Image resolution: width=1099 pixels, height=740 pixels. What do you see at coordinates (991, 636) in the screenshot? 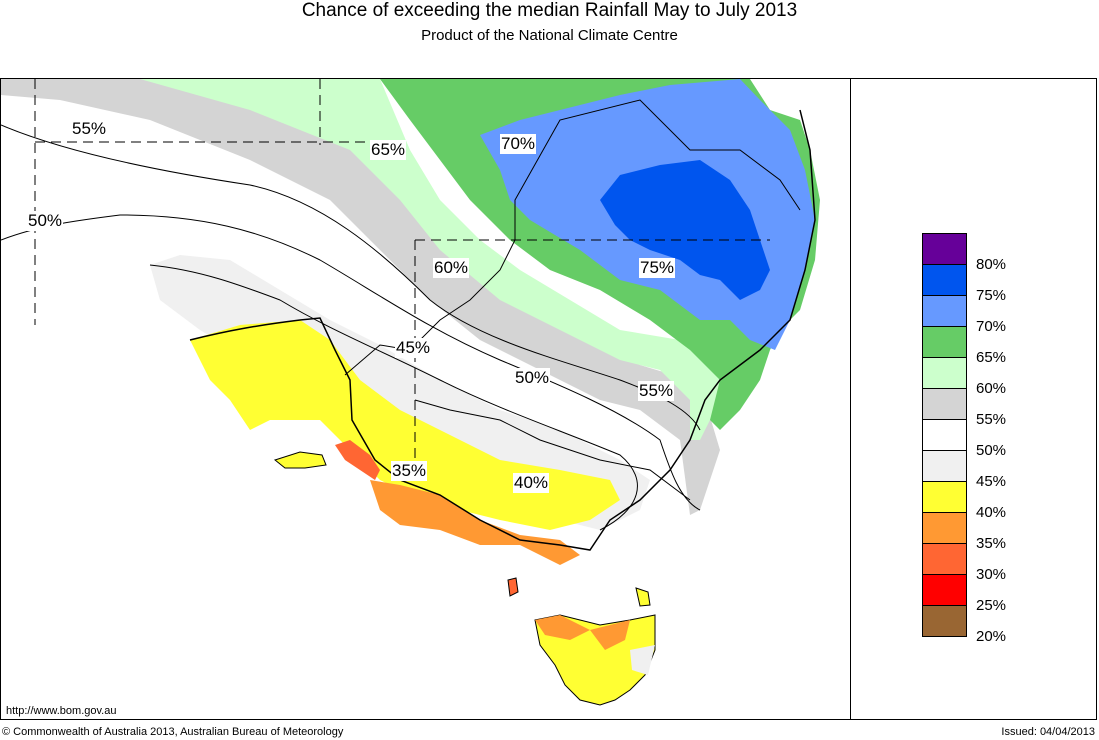
I see `legend-label: 20%` at bounding box center [991, 636].